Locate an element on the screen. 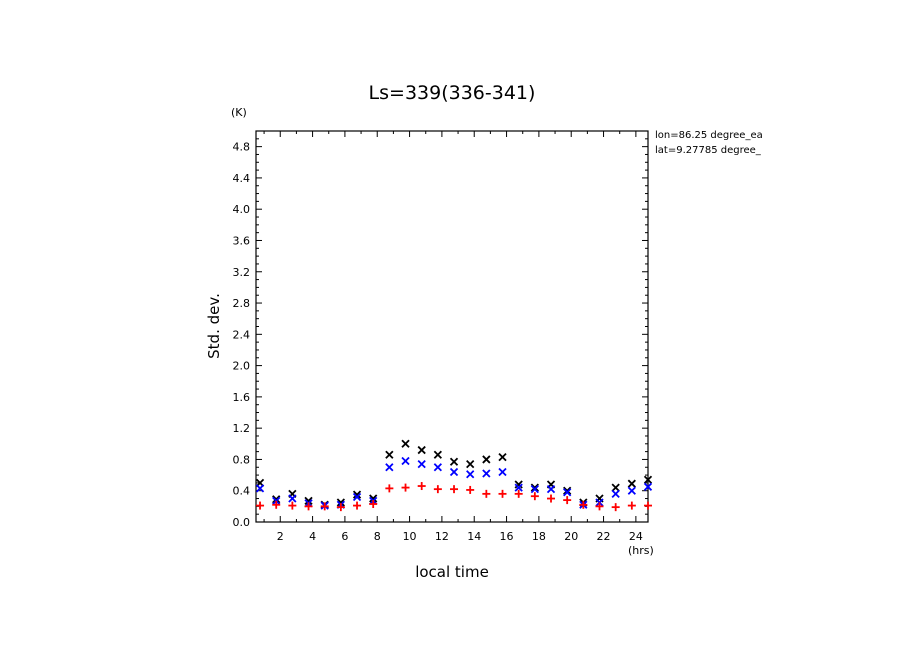  y-tick-label: 4.4 is located at coordinates (242, 178).